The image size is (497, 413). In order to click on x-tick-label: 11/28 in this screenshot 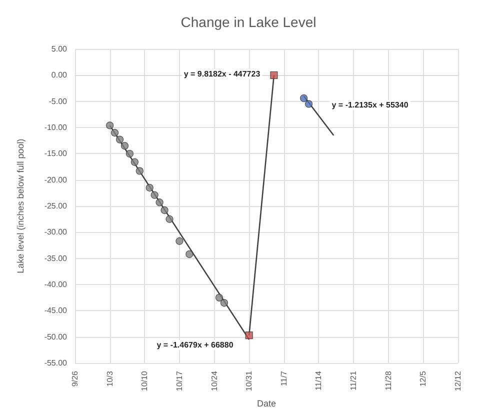, I will do `click(388, 380)`.